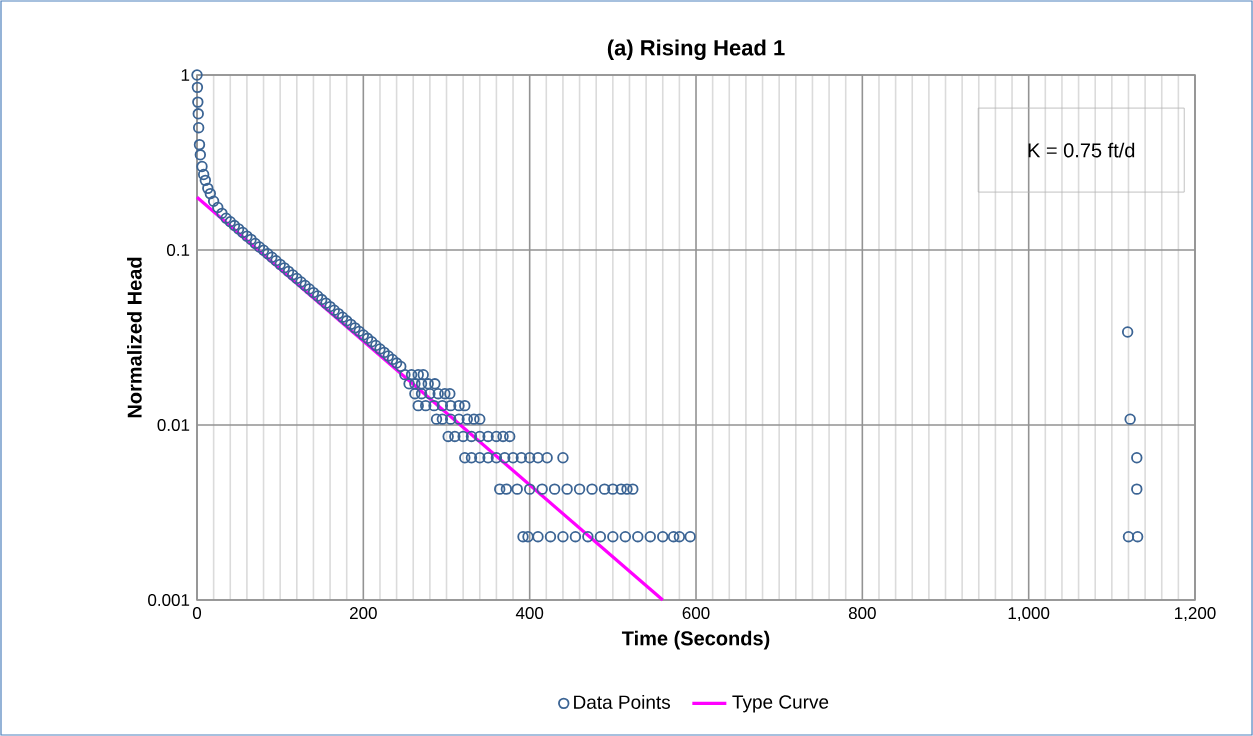 Image resolution: width=1253 pixels, height=736 pixels. What do you see at coordinates (197, 613) in the screenshot?
I see `x-tick-label: 0` at bounding box center [197, 613].